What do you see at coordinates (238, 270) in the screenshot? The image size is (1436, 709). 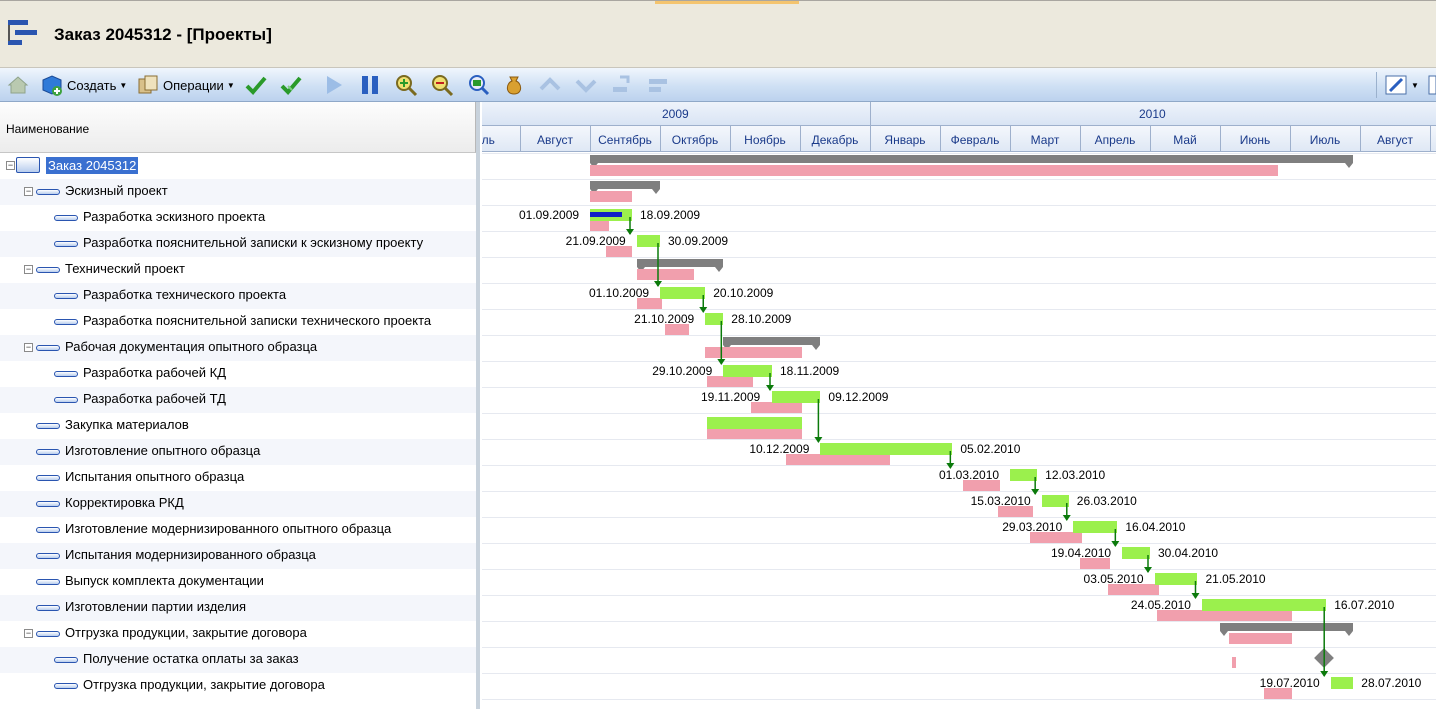 I see `tree-row: − Технический проект` at bounding box center [238, 270].